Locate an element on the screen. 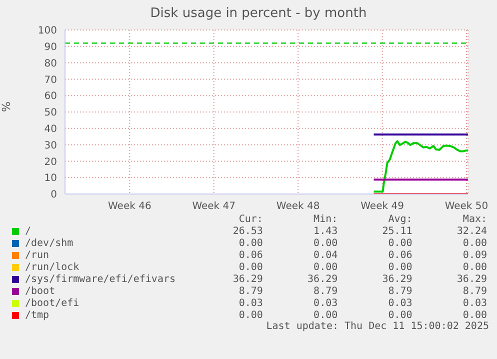 This screenshot has height=359, width=497. y-tick-label: 20 is located at coordinates (50, 162).